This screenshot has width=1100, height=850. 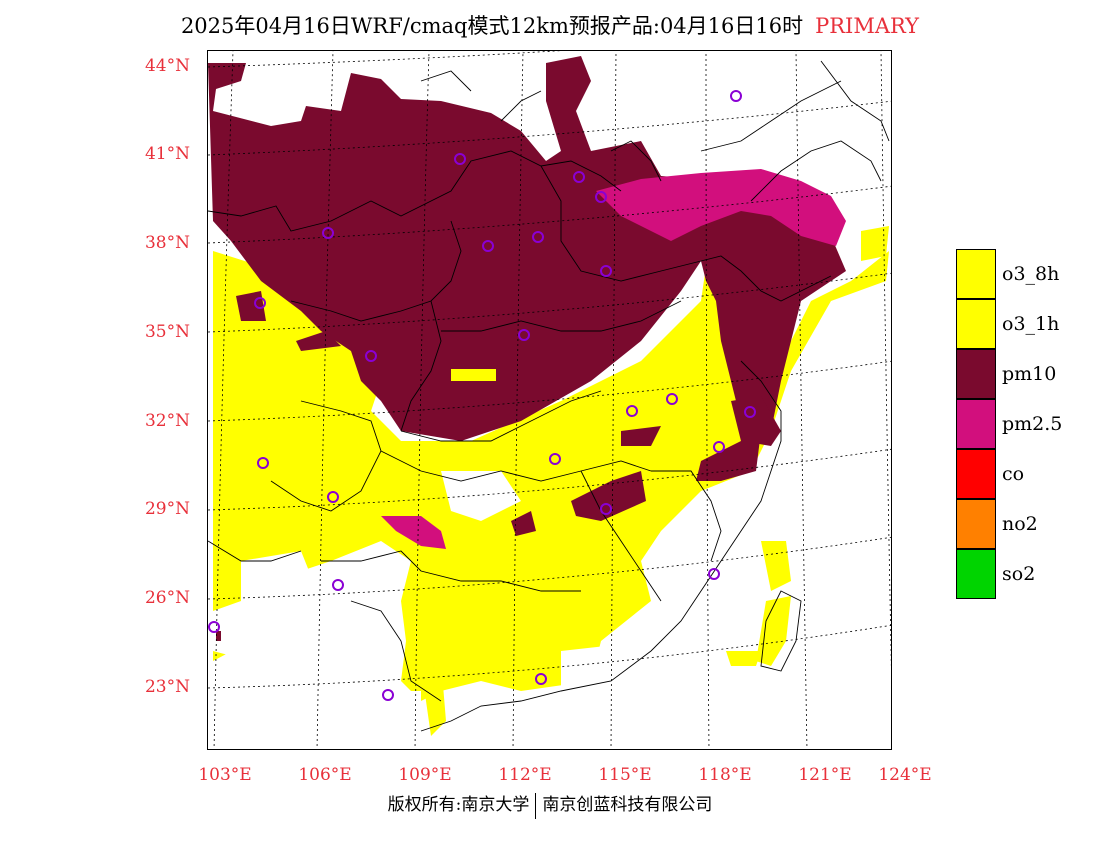 I want to click on copyright: 版权所有:南京大学 南京创蓝科技有限公司, so click(x=550, y=804).